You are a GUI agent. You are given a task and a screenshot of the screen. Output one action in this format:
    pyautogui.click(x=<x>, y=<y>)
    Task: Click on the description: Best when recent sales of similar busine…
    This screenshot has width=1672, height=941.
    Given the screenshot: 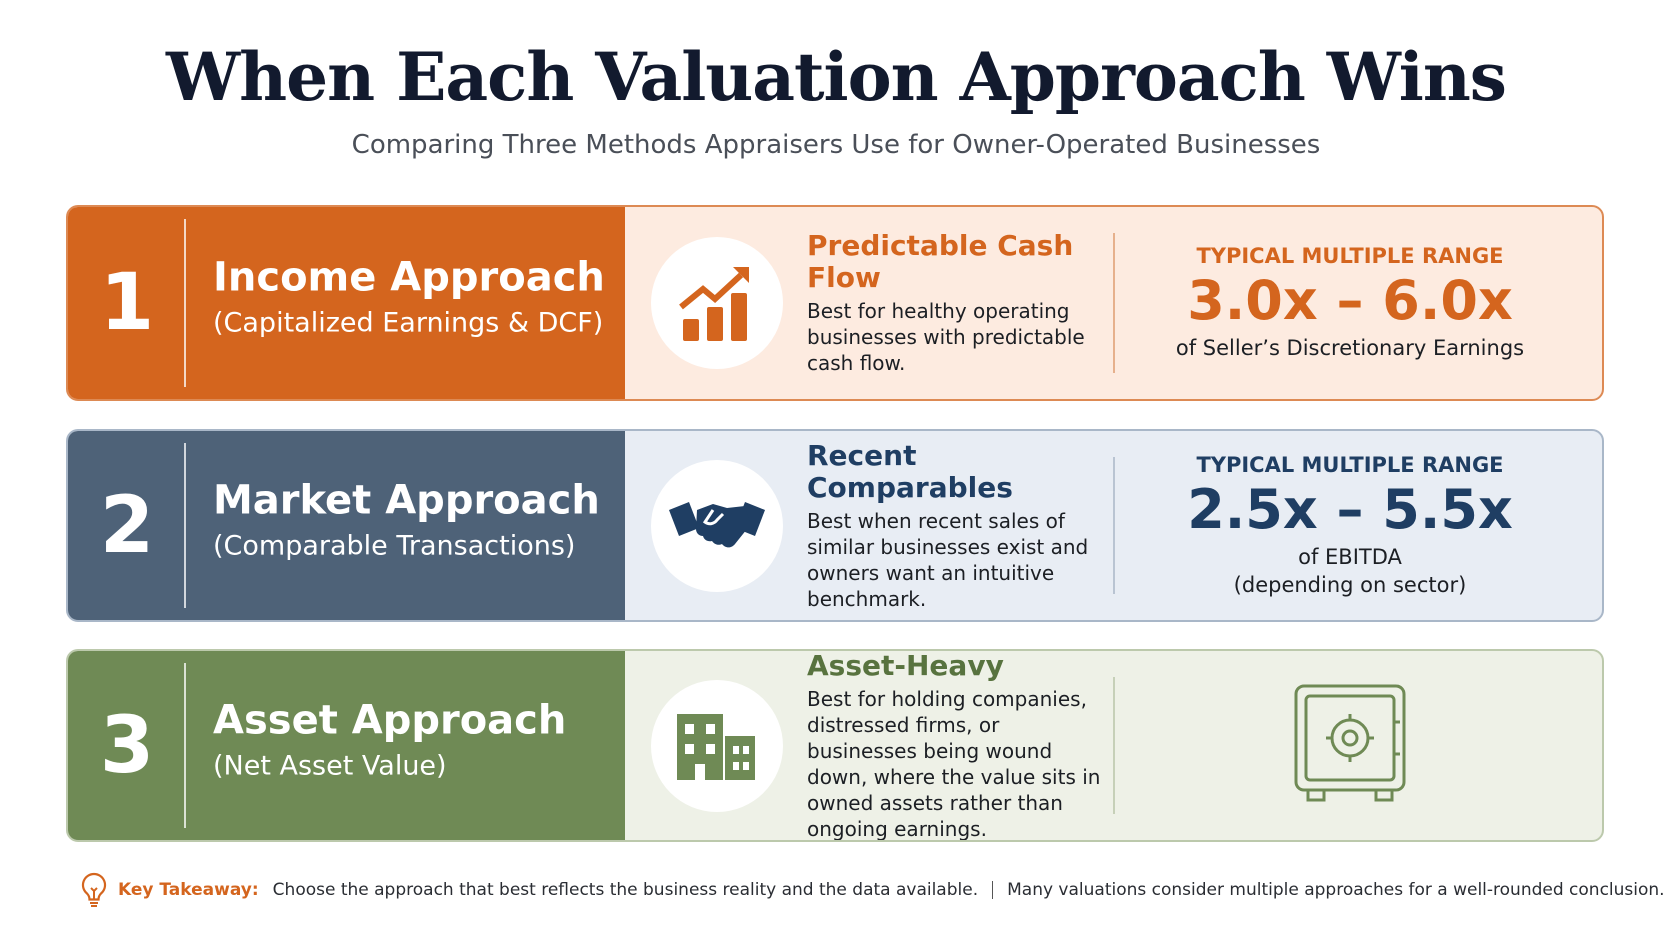 What is the action you would take?
    pyautogui.click(x=948, y=559)
    